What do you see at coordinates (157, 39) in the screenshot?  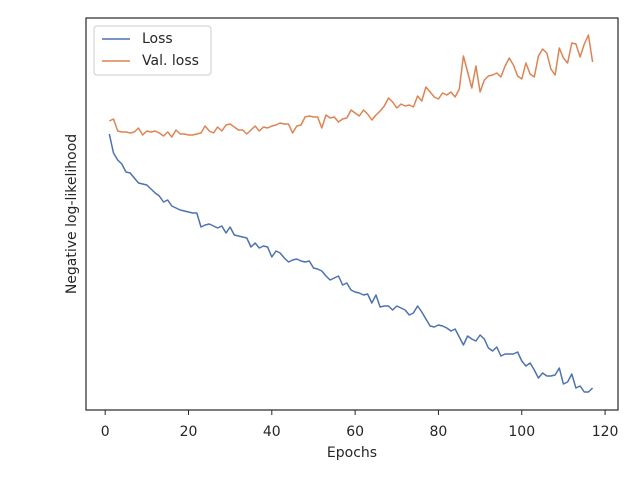 I see `legend-label: Loss` at bounding box center [157, 39].